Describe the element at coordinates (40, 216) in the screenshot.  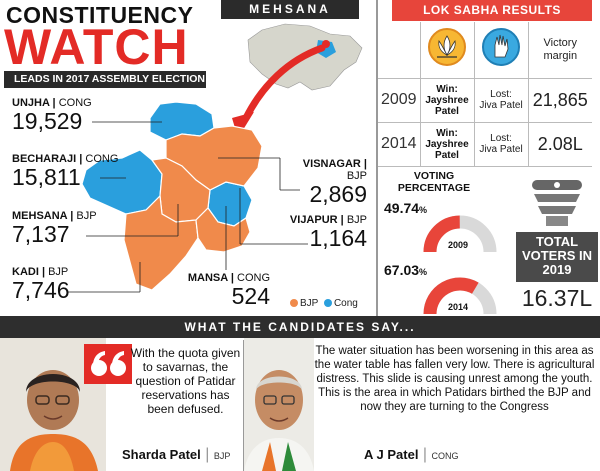
I see `constituency-name: MEHSANA` at that location.